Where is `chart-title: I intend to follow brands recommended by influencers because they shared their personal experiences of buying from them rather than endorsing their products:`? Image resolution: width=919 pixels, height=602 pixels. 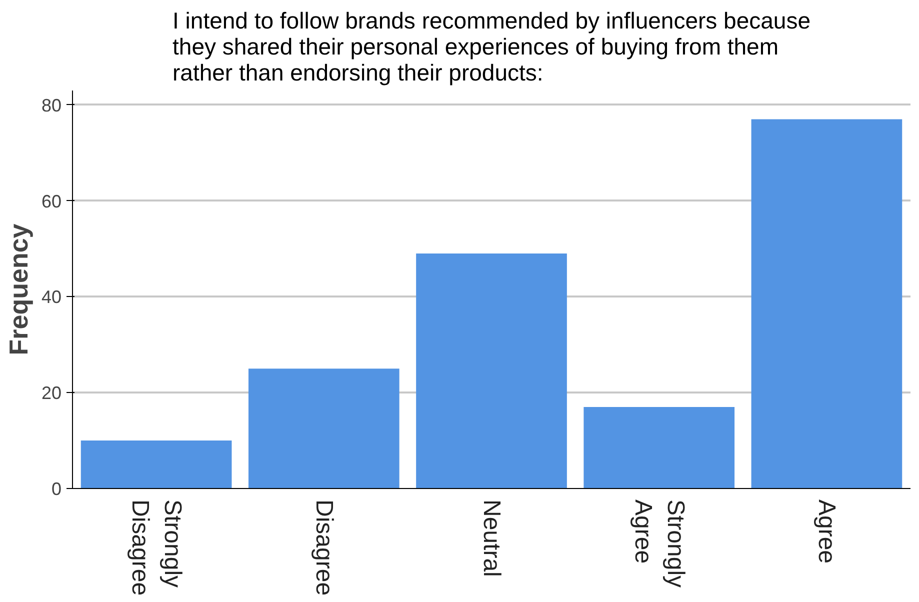
chart-title: I intend to follow brands recommended by influencers because they shared their personal experiences of buying from them rather than endorsing their products: is located at coordinates (491, 47).